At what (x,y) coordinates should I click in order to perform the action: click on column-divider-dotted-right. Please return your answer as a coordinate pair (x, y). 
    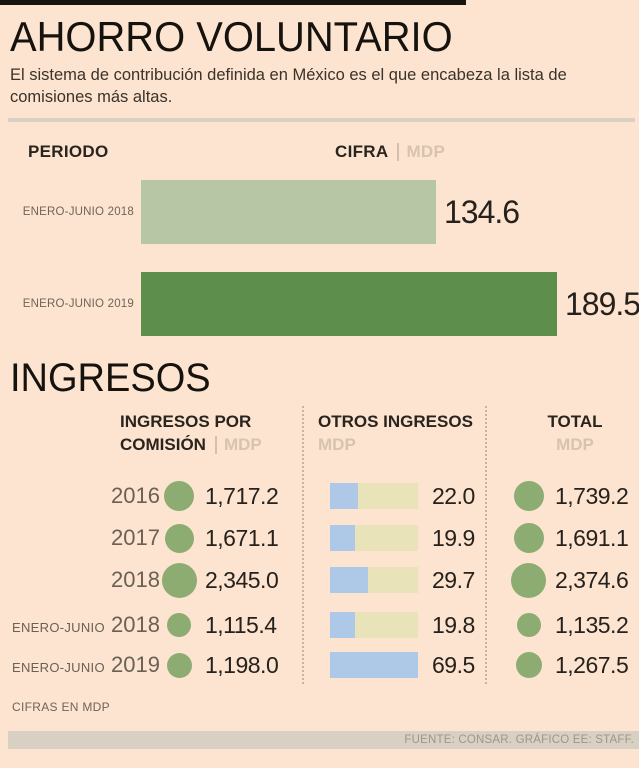
    Looking at the image, I should click on (486, 545).